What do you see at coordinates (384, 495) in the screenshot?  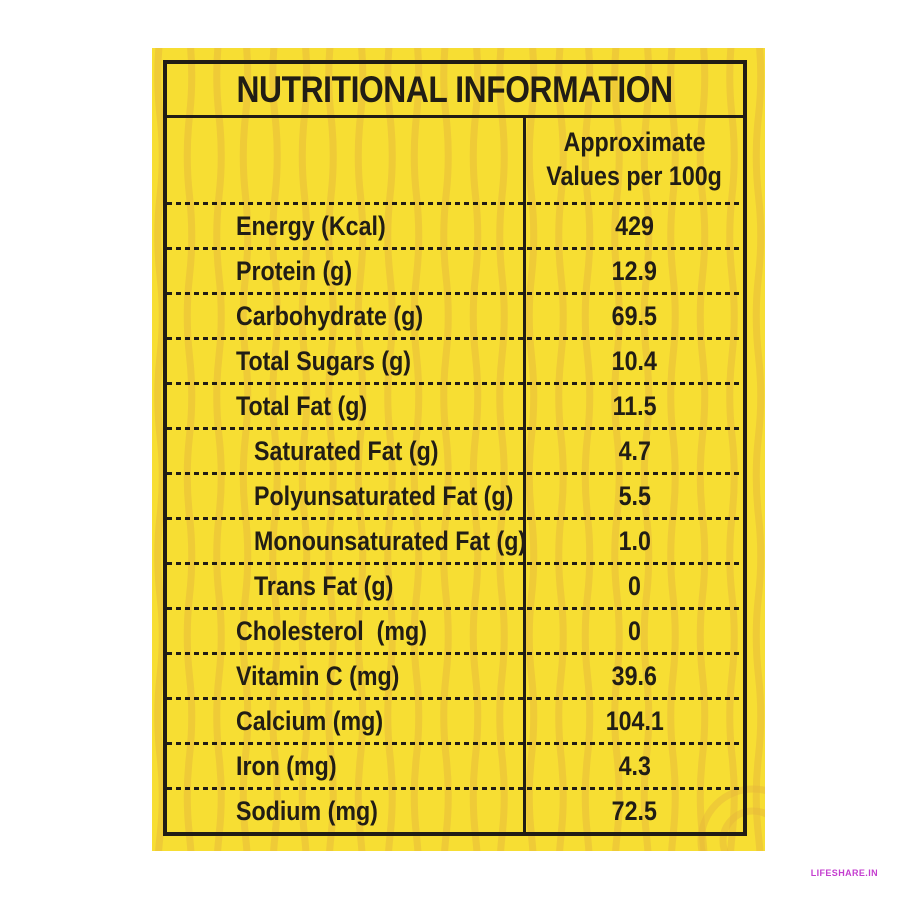 I see `nutrient-name: Polyunsaturated Fat (g)` at bounding box center [384, 495].